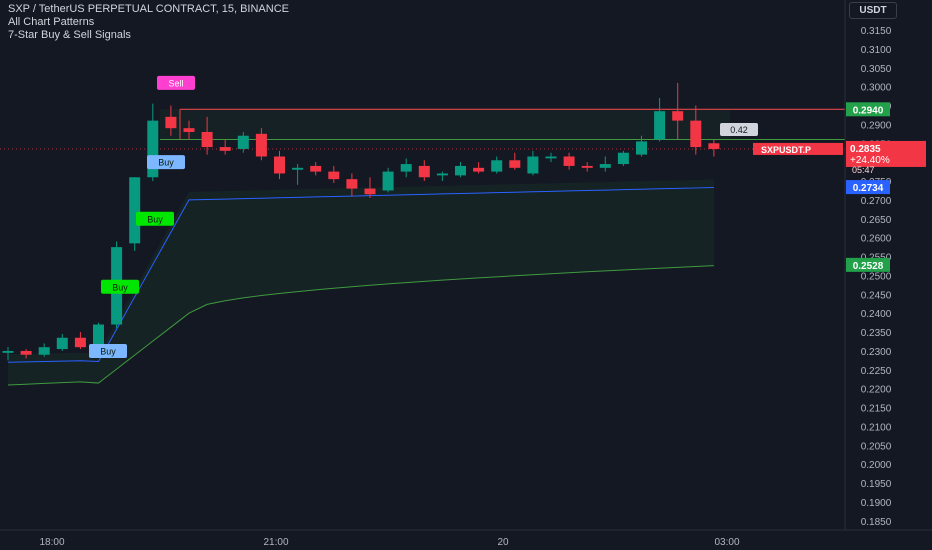  What do you see at coordinates (876, 352) in the screenshot?
I see `price-tick: 0.2300` at bounding box center [876, 352].